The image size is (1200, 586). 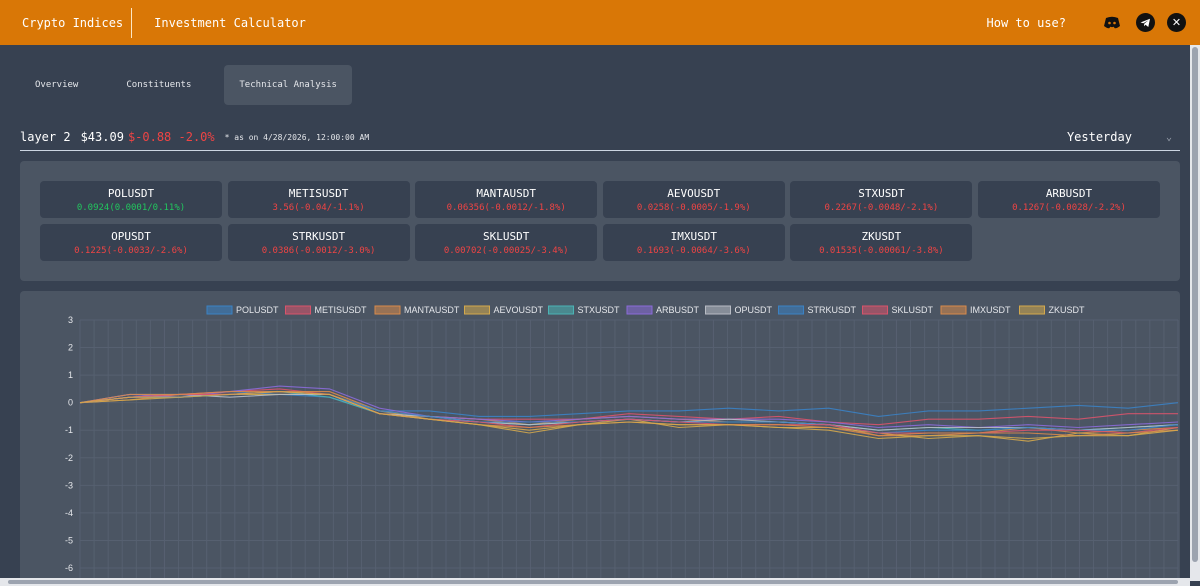 What do you see at coordinates (519, 310) in the screenshot?
I see `legend-label: AEVOUSDT` at bounding box center [519, 310].